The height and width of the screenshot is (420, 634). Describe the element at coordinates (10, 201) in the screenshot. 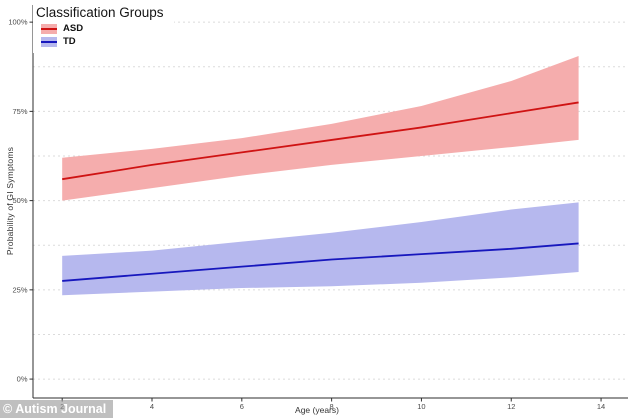

I see `y-axis-title: Probability of GI Symptoms` at that location.